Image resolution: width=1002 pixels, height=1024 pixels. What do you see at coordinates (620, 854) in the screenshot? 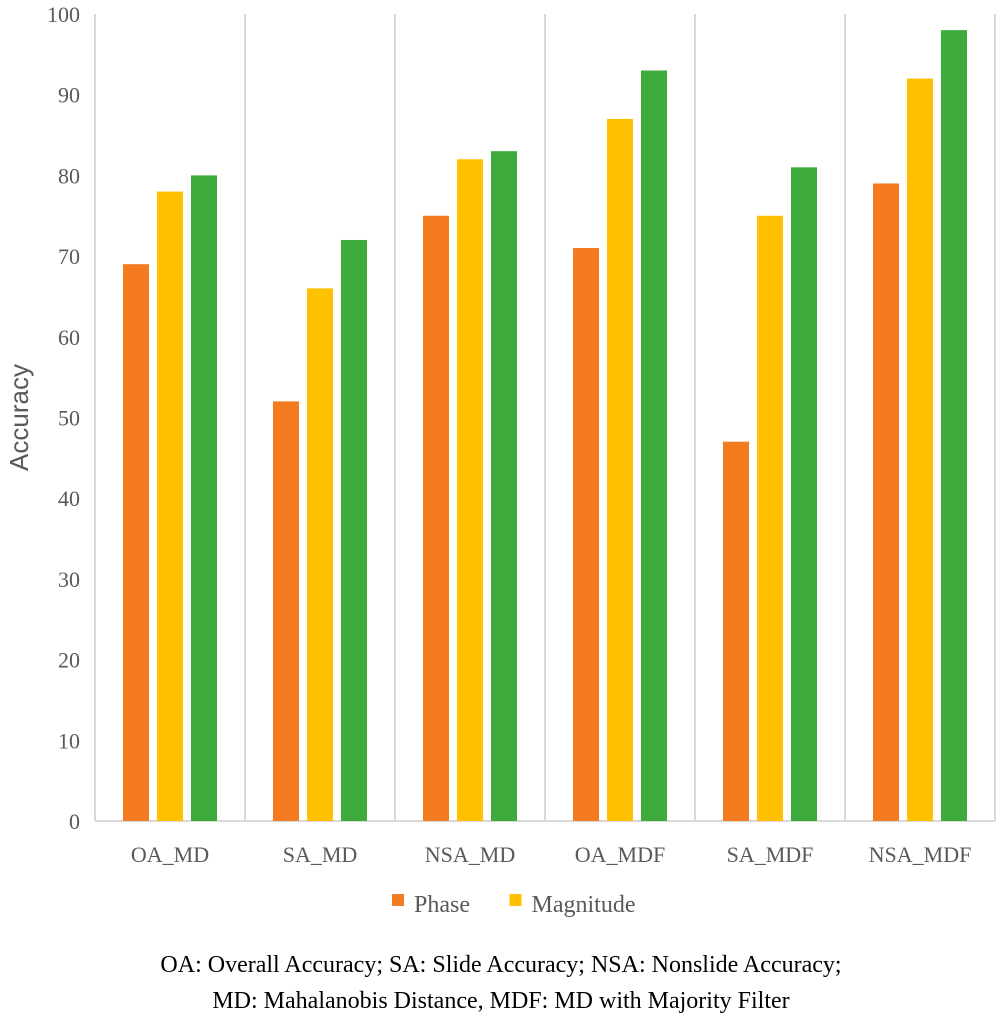
I see `x-tick-label: OA_MDF` at bounding box center [620, 854].